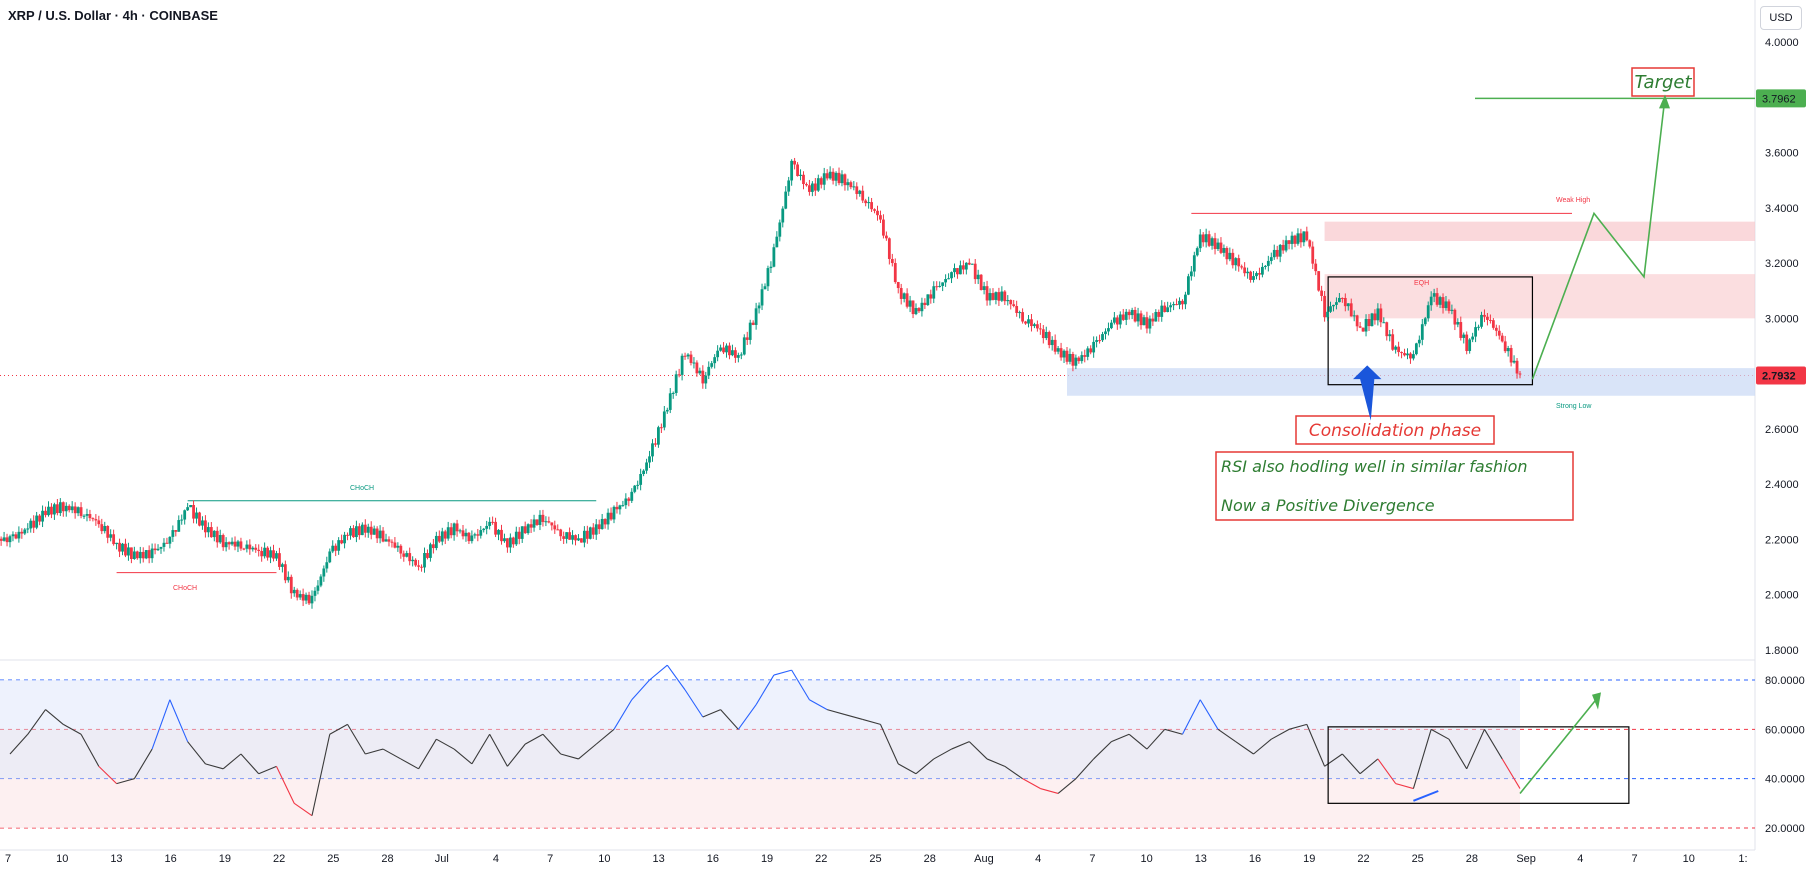 The height and width of the screenshot is (871, 1815). I want to click on target-box, so click(1663, 82).